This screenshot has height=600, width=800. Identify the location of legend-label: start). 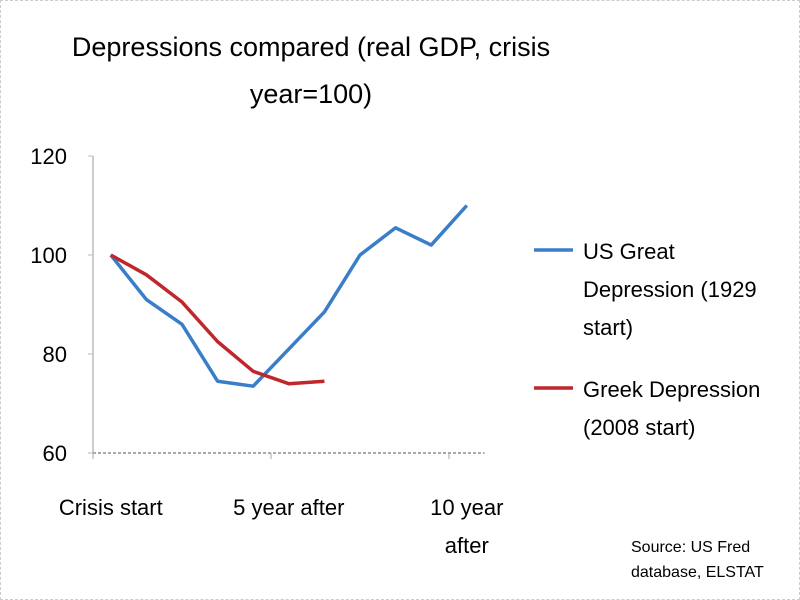
(608, 327).